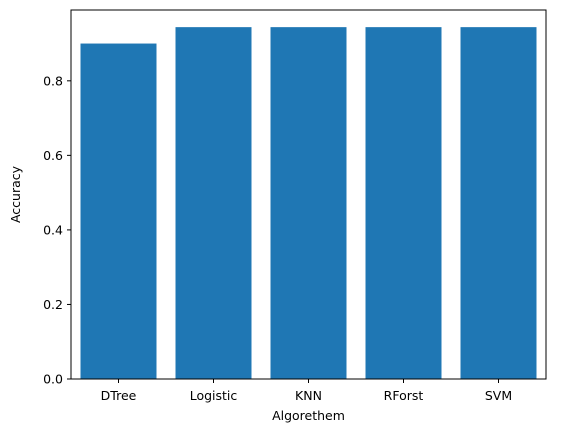 This screenshot has height=432, width=567. I want to click on y-ticks: 0.0 0.2 0.4 0.6 0.8, so click(57, 230).